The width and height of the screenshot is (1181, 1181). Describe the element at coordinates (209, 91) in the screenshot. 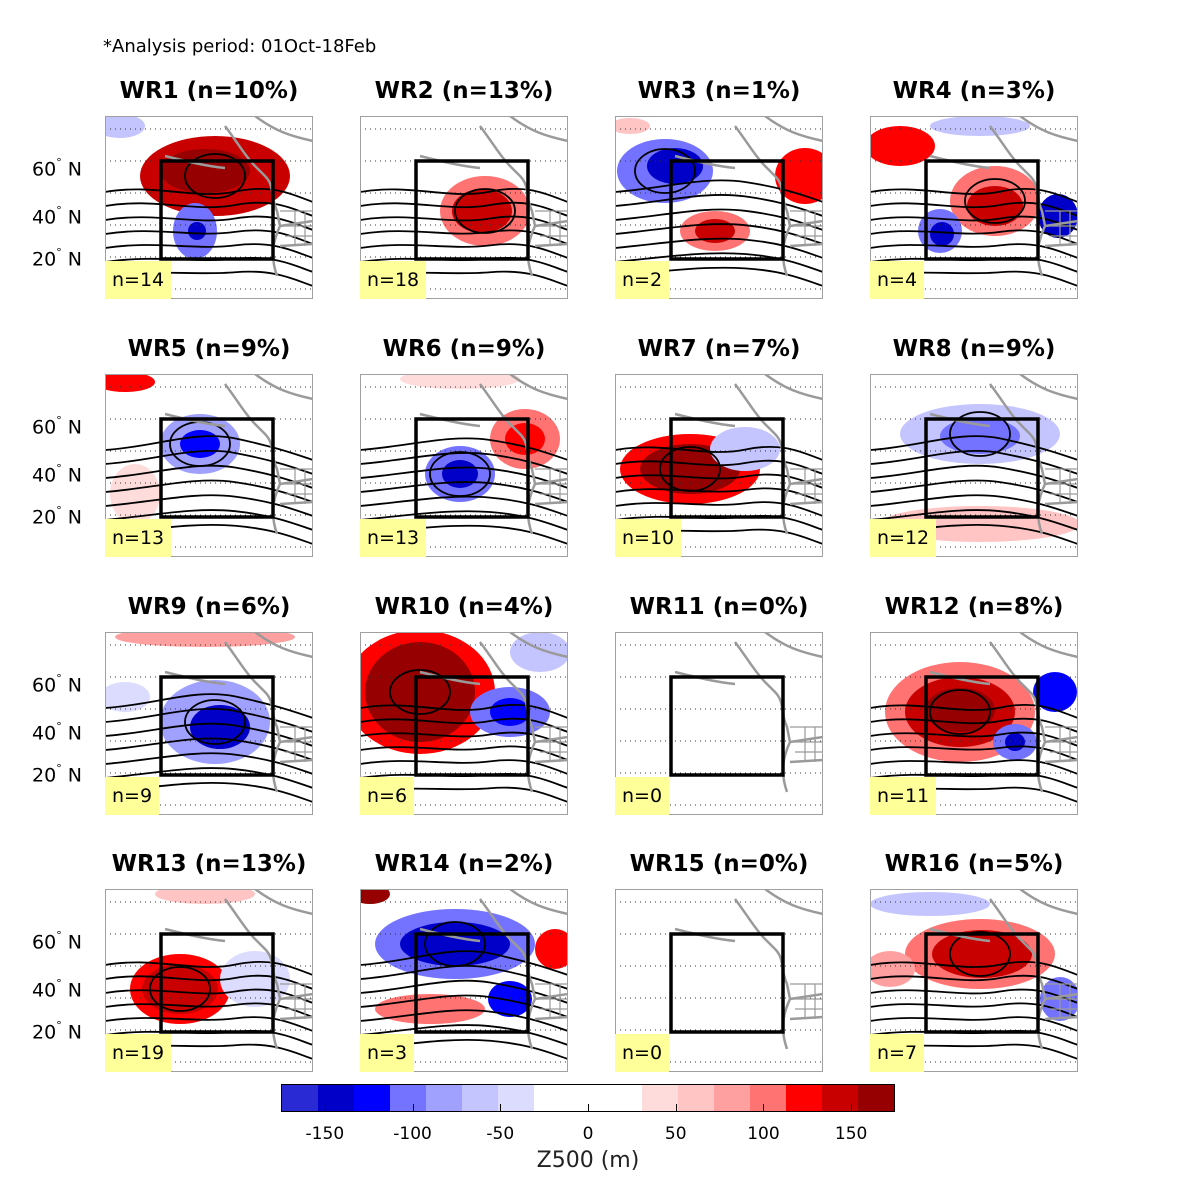

I see `panel-title: WR1 (n=10%)` at that location.